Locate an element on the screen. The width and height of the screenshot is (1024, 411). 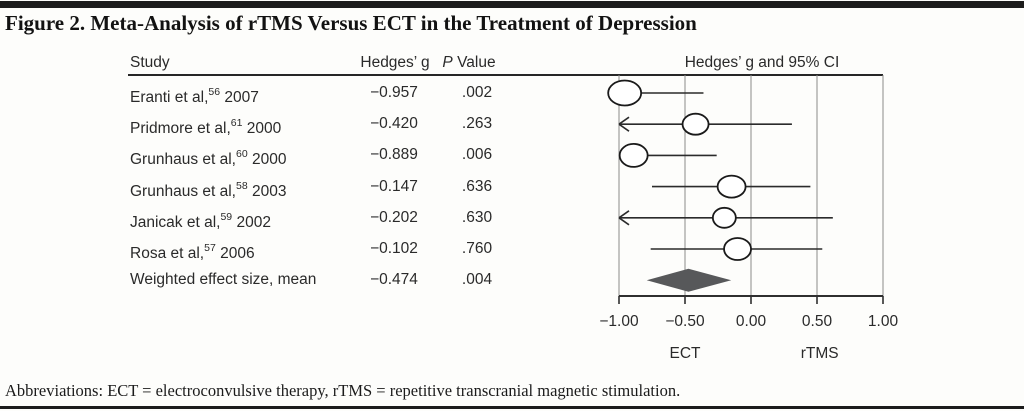
col-header-p-value: P Value is located at coordinates (469, 63).